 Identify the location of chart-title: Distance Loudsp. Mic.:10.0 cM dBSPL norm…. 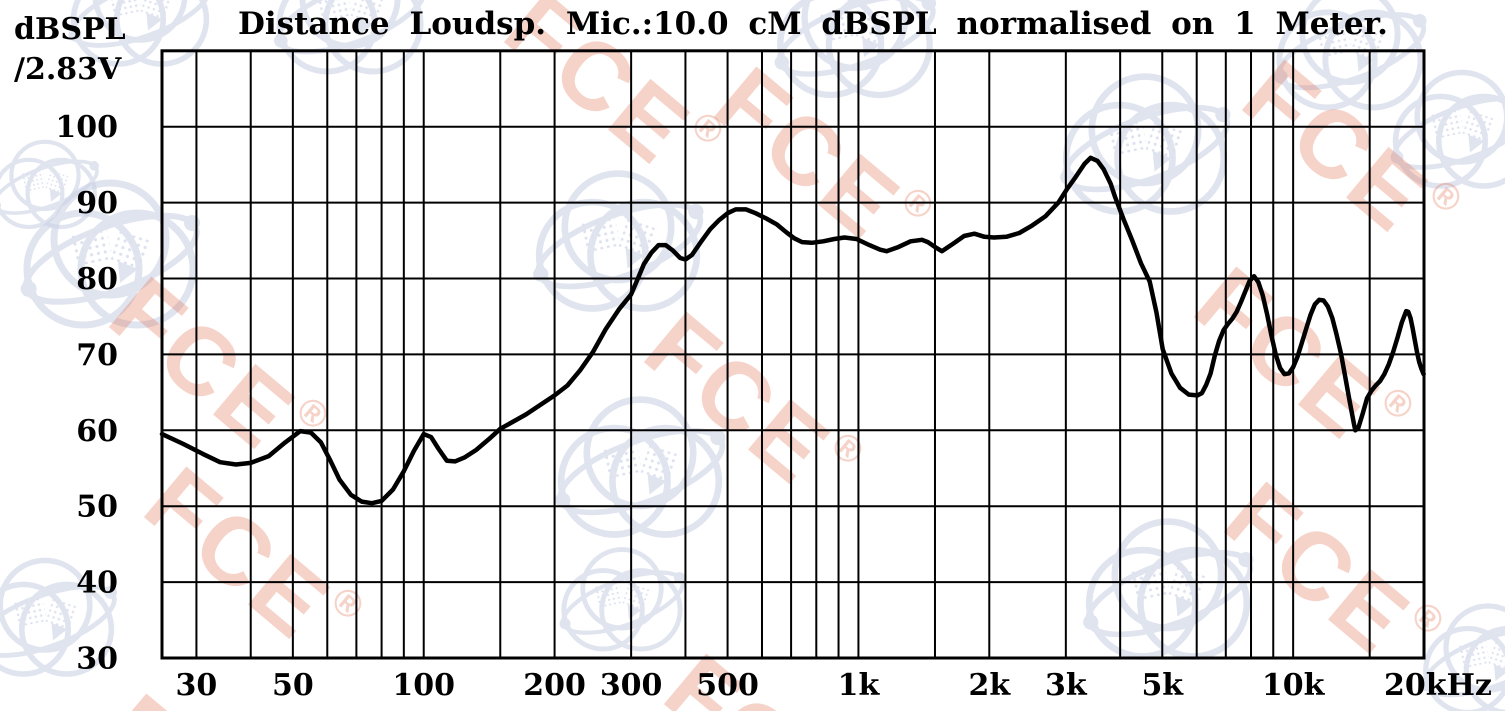
(813, 24).